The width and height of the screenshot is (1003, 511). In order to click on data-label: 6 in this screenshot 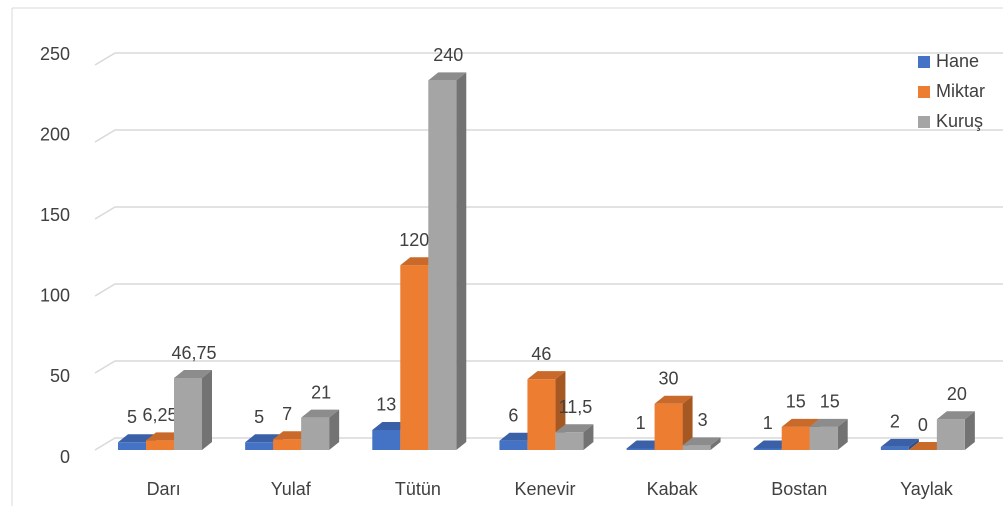, I will do `click(513, 416)`.